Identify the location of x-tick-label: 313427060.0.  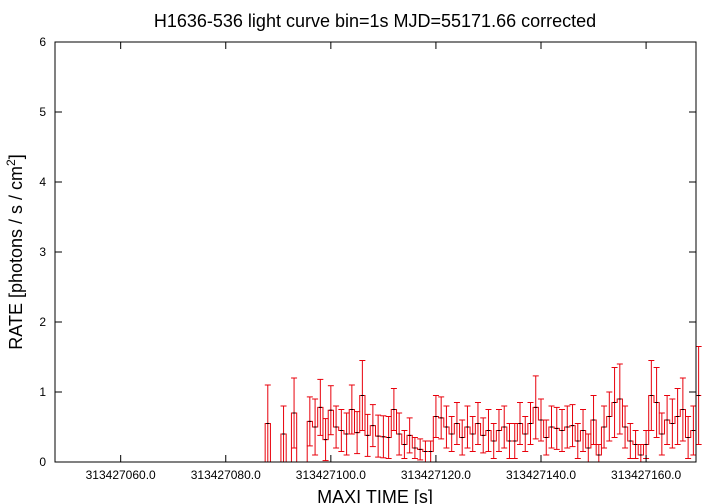
(121, 475).